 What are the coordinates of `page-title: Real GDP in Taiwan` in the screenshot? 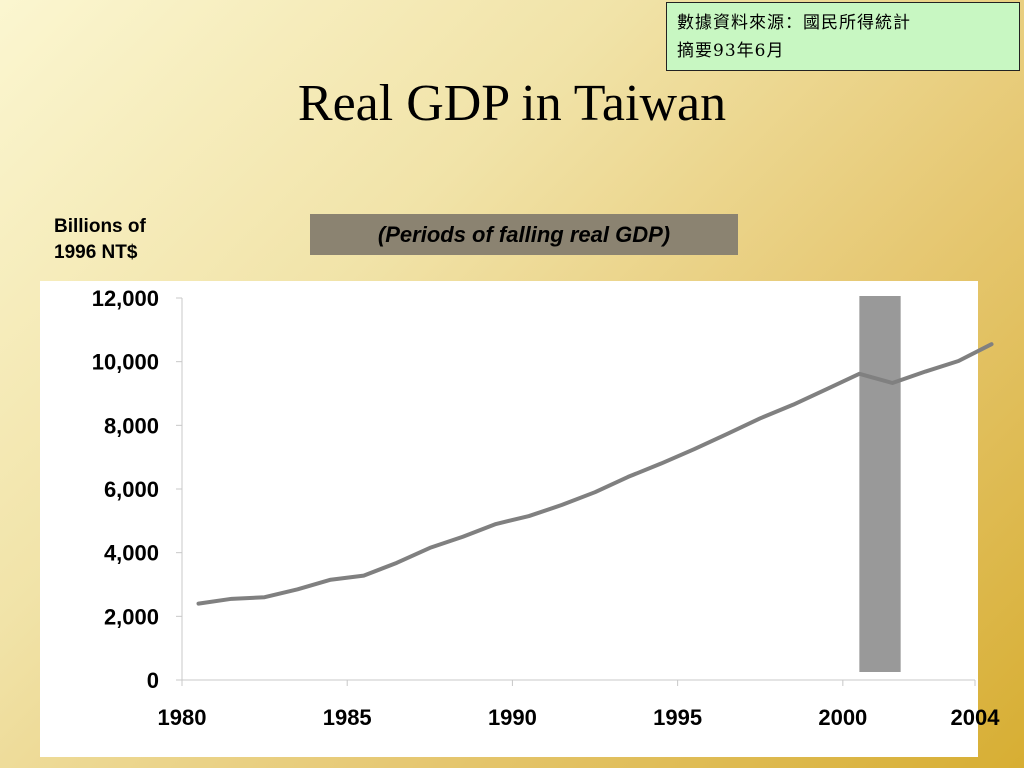 It's located at (512, 103).